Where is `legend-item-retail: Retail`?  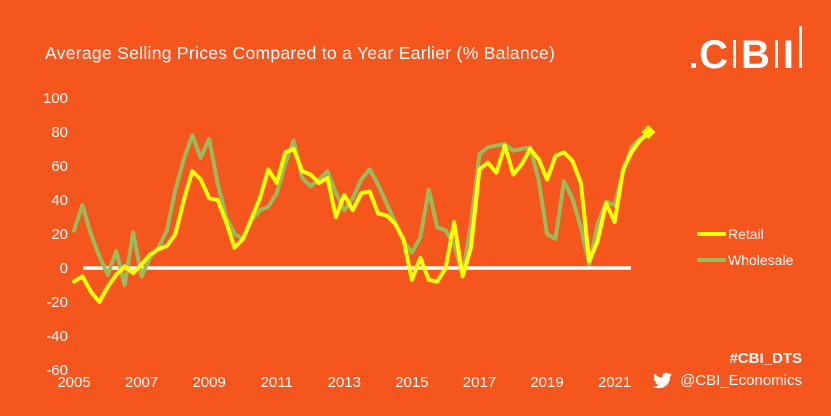
legend-item-retail: Retail is located at coordinates (745, 234).